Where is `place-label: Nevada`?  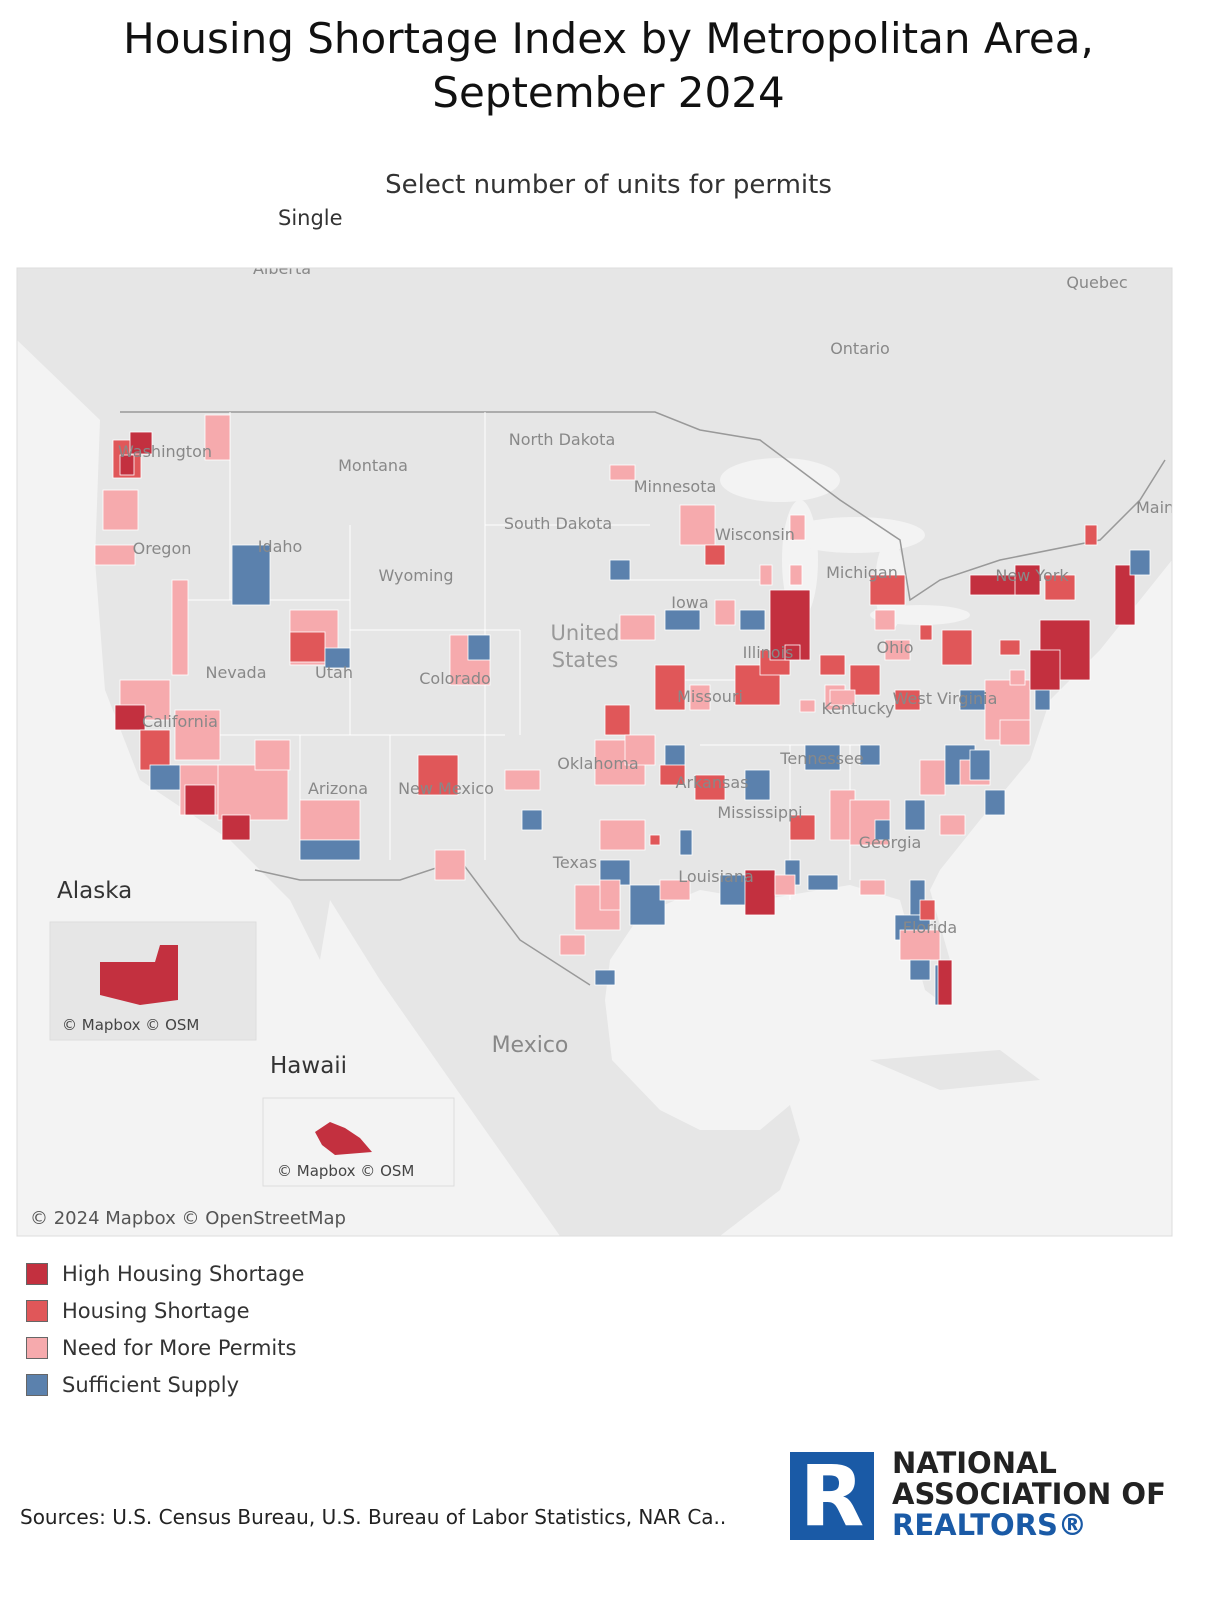
place-label: Nevada is located at coordinates (235, 672).